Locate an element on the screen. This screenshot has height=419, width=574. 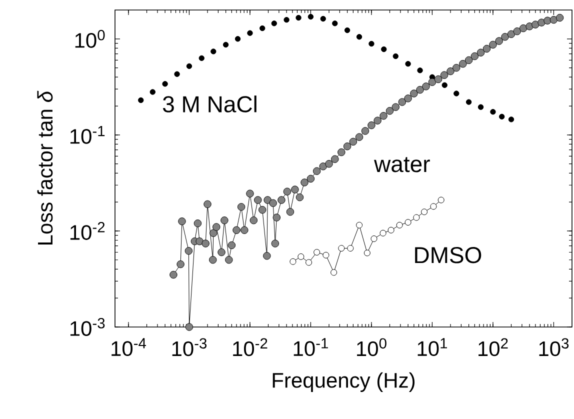
x-tick-label: 10$^{-2}$ is located at coordinates (250, 347).